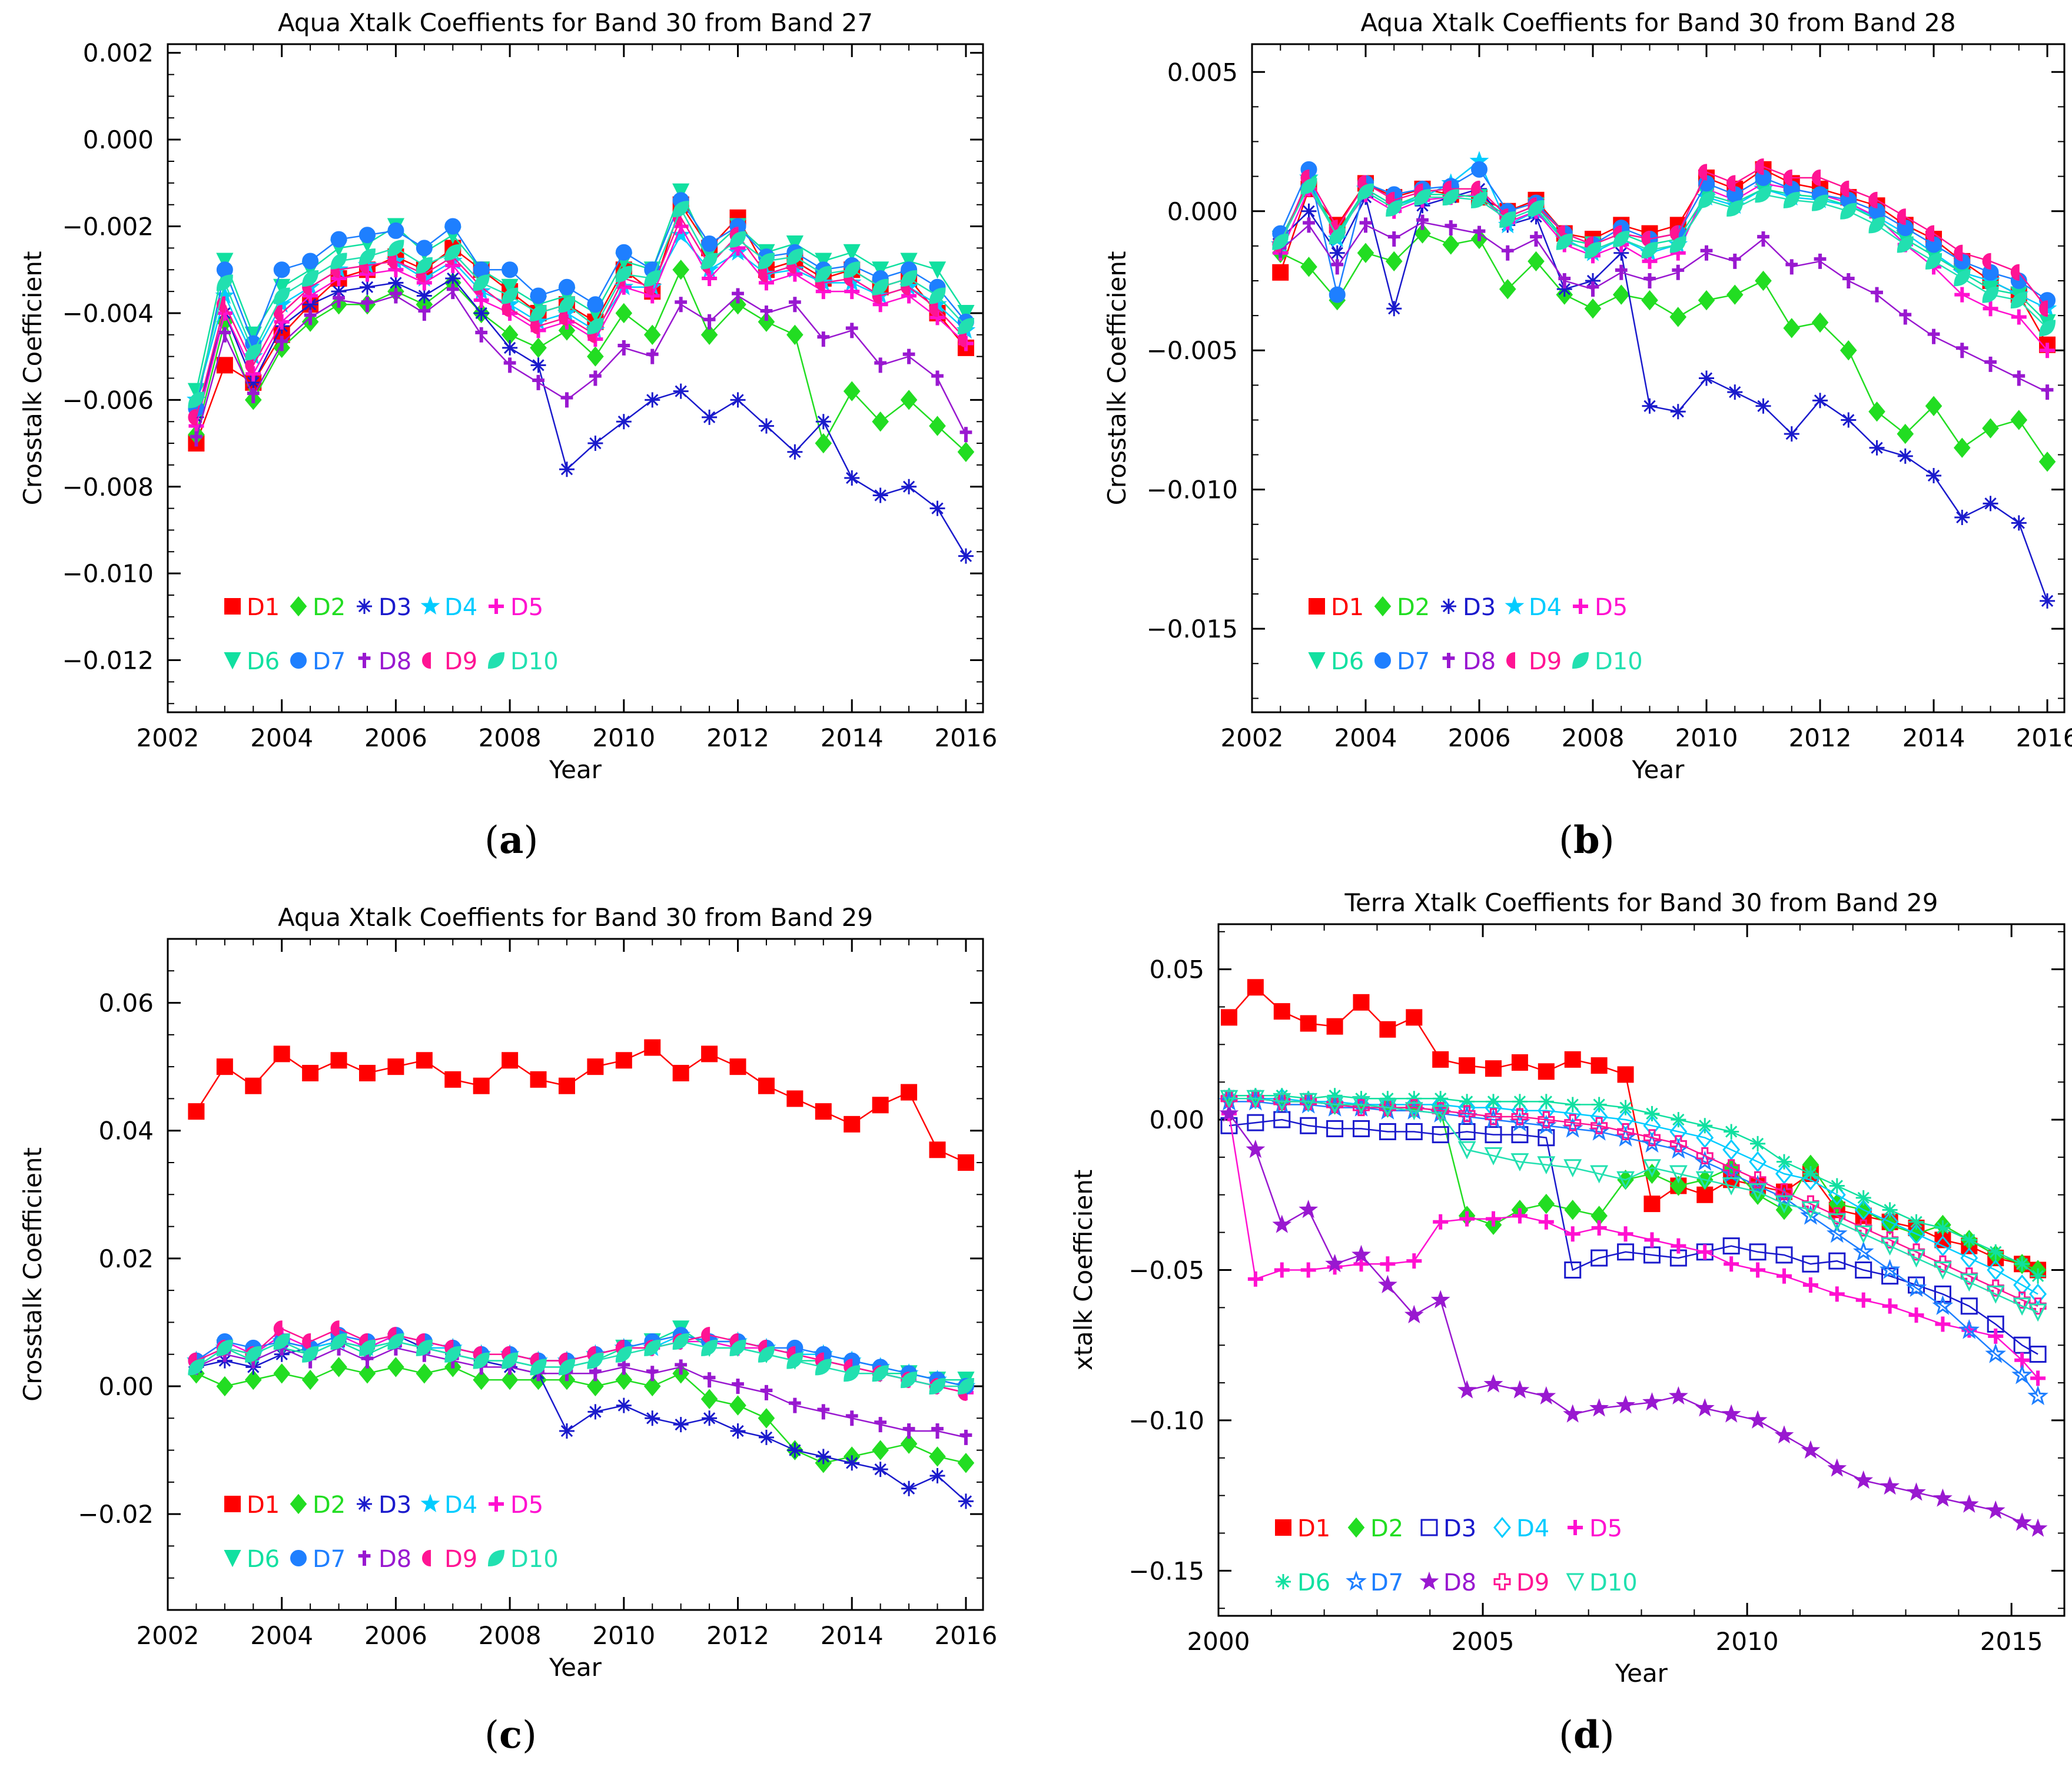 The height and width of the screenshot is (1773, 2072). What do you see at coordinates (298, 1558) in the screenshot?
I see `legend-marker-d7` at bounding box center [298, 1558].